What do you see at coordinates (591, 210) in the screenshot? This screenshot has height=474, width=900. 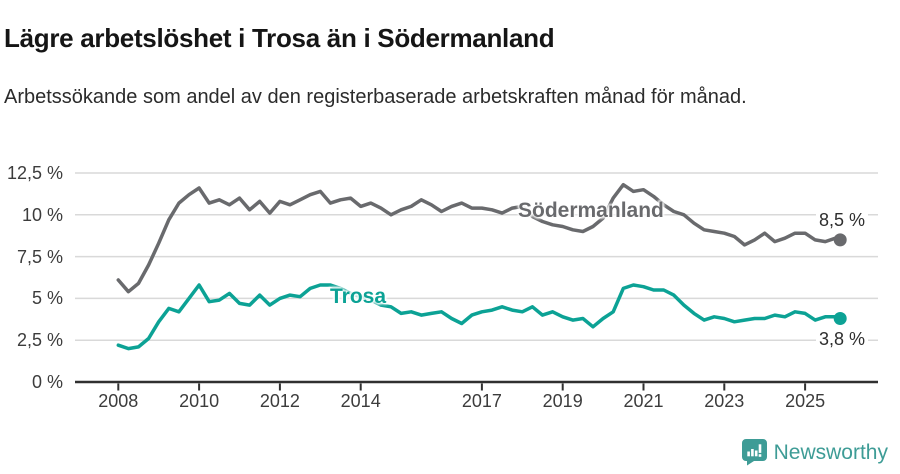 I see `series-label-sodermanland: Södermanland` at bounding box center [591, 210].